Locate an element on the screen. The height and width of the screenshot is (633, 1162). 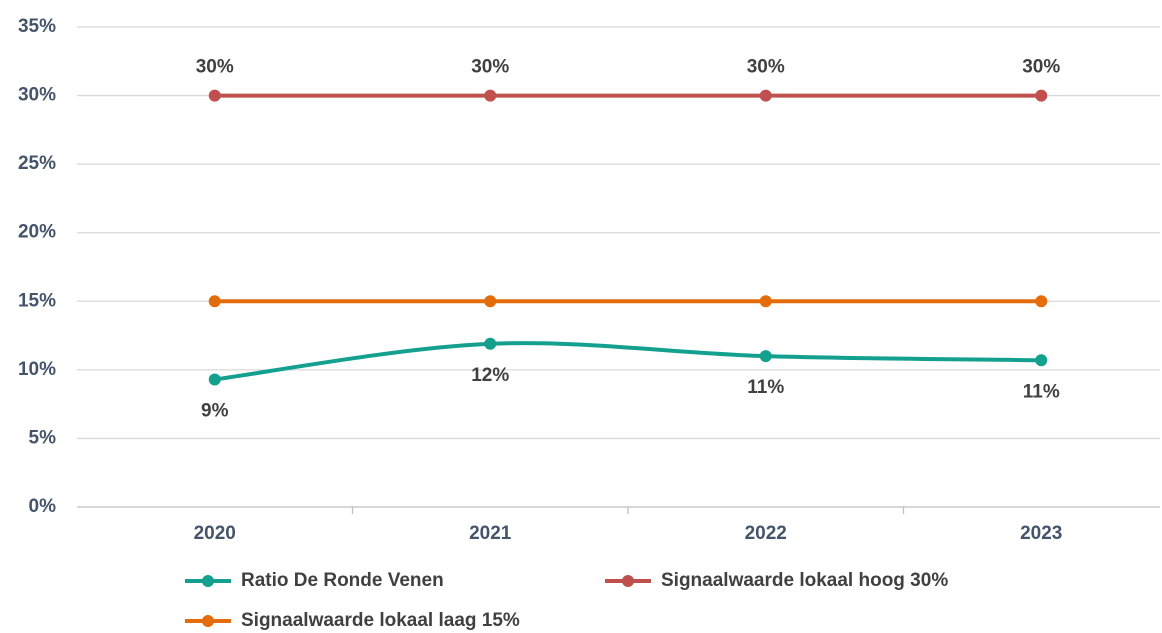
y-tick-label: 10% is located at coordinates (37, 369).